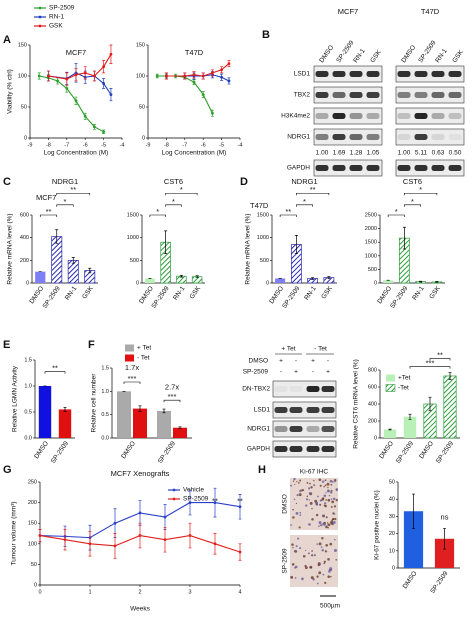 Image resolution: width=474 pixels, height=621 pixels. Describe the element at coordinates (174, 499) in the screenshot. I see `legend-marker` at that location.